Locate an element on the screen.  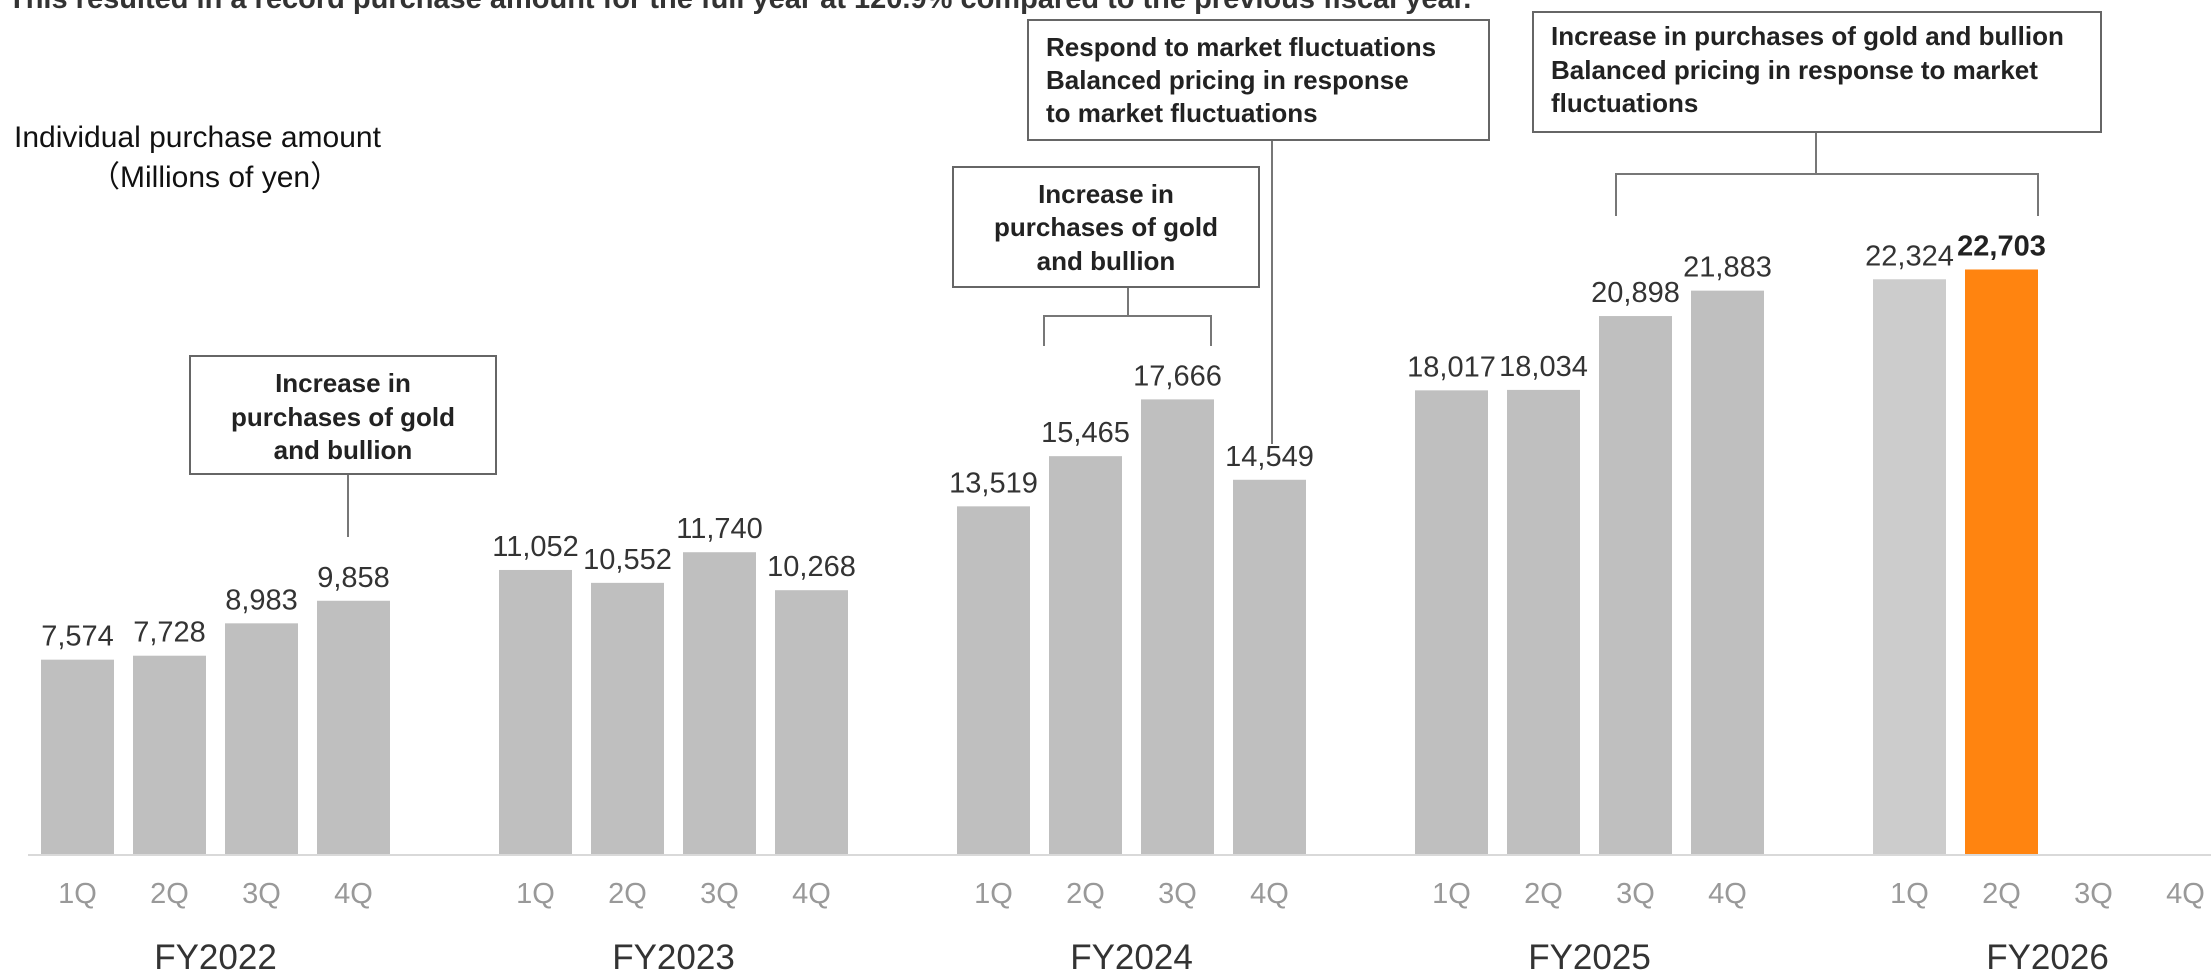
data-label: 10,268 is located at coordinates (811, 567).